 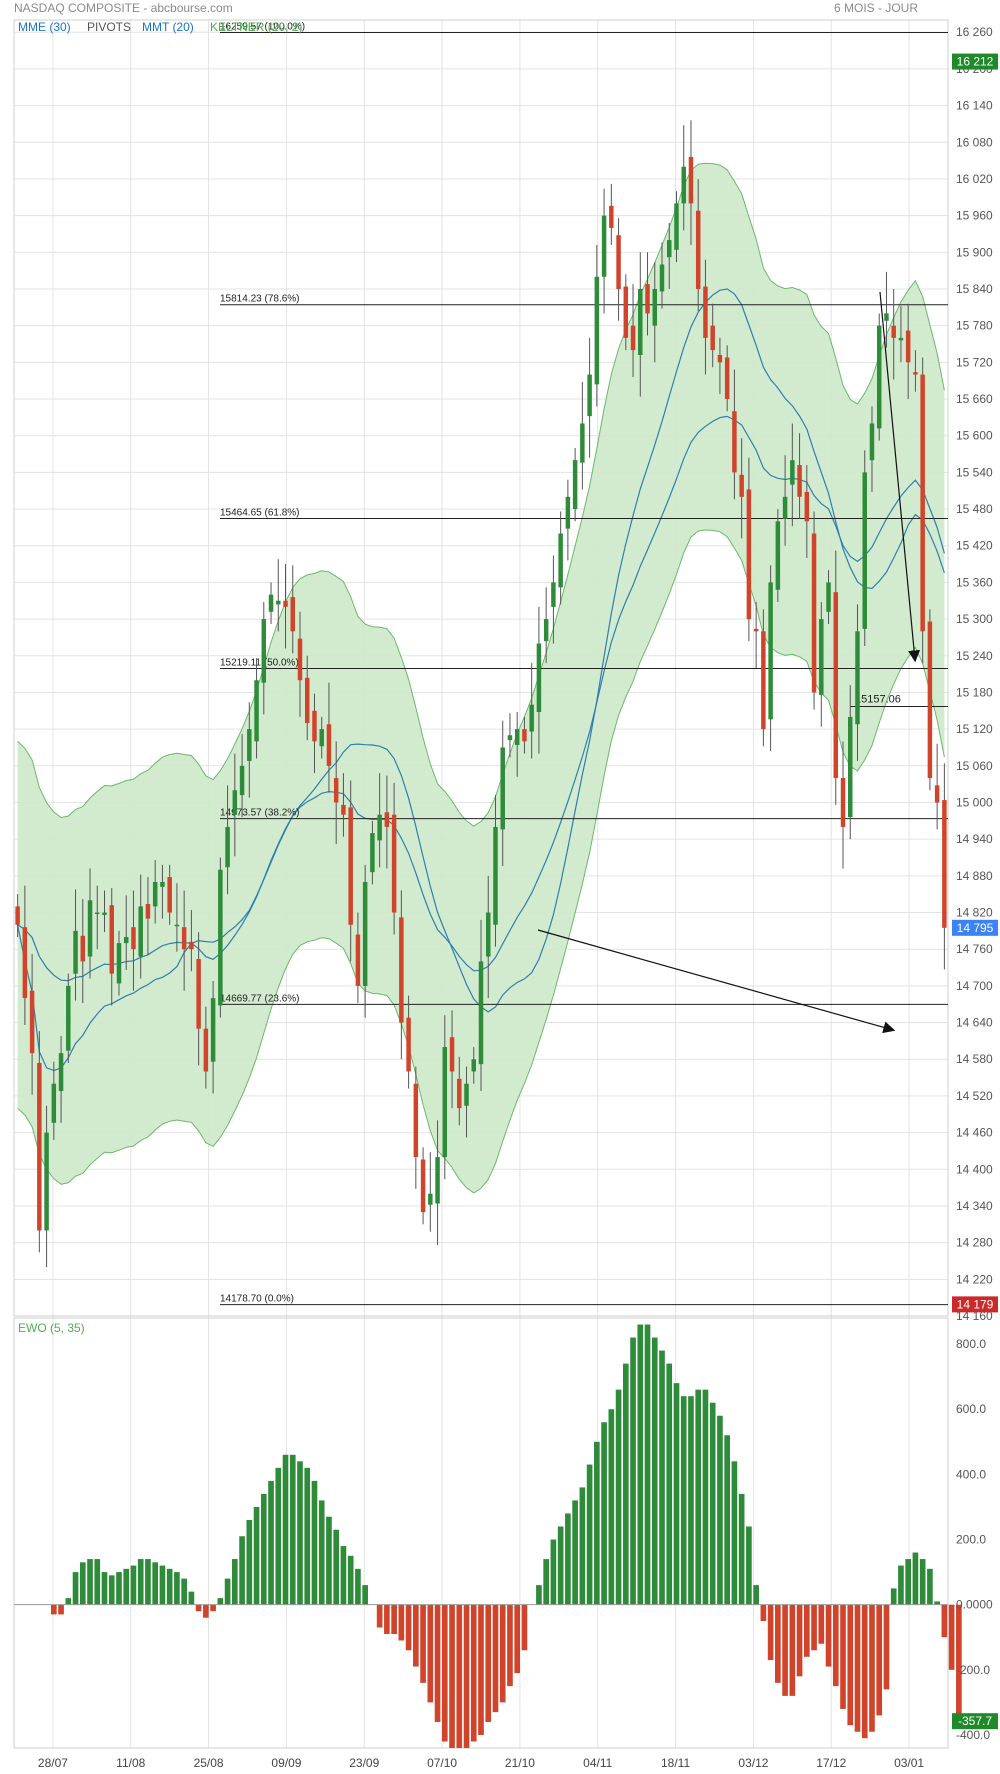 I want to click on indicator-pivots: PIVOTS, so click(x=109, y=27).